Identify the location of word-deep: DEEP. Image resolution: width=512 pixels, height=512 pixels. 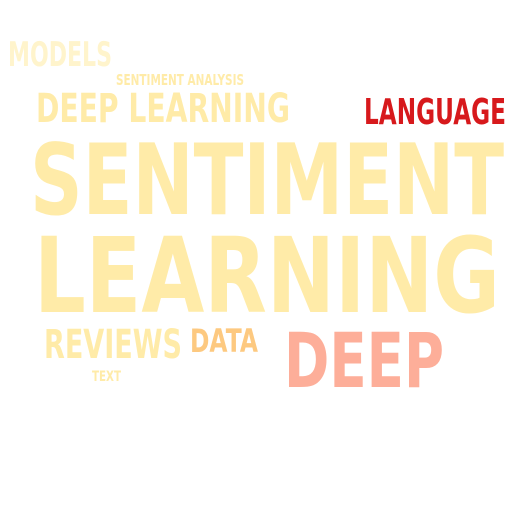
(364, 360).